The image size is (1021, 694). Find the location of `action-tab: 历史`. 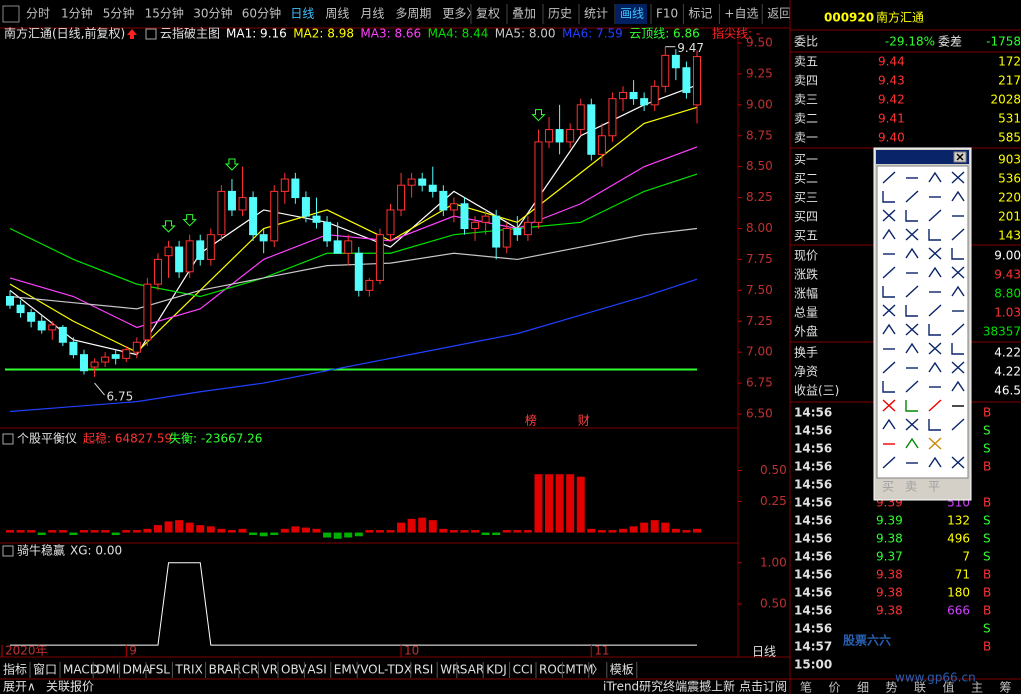

action-tab: 历史 is located at coordinates (560, 14).